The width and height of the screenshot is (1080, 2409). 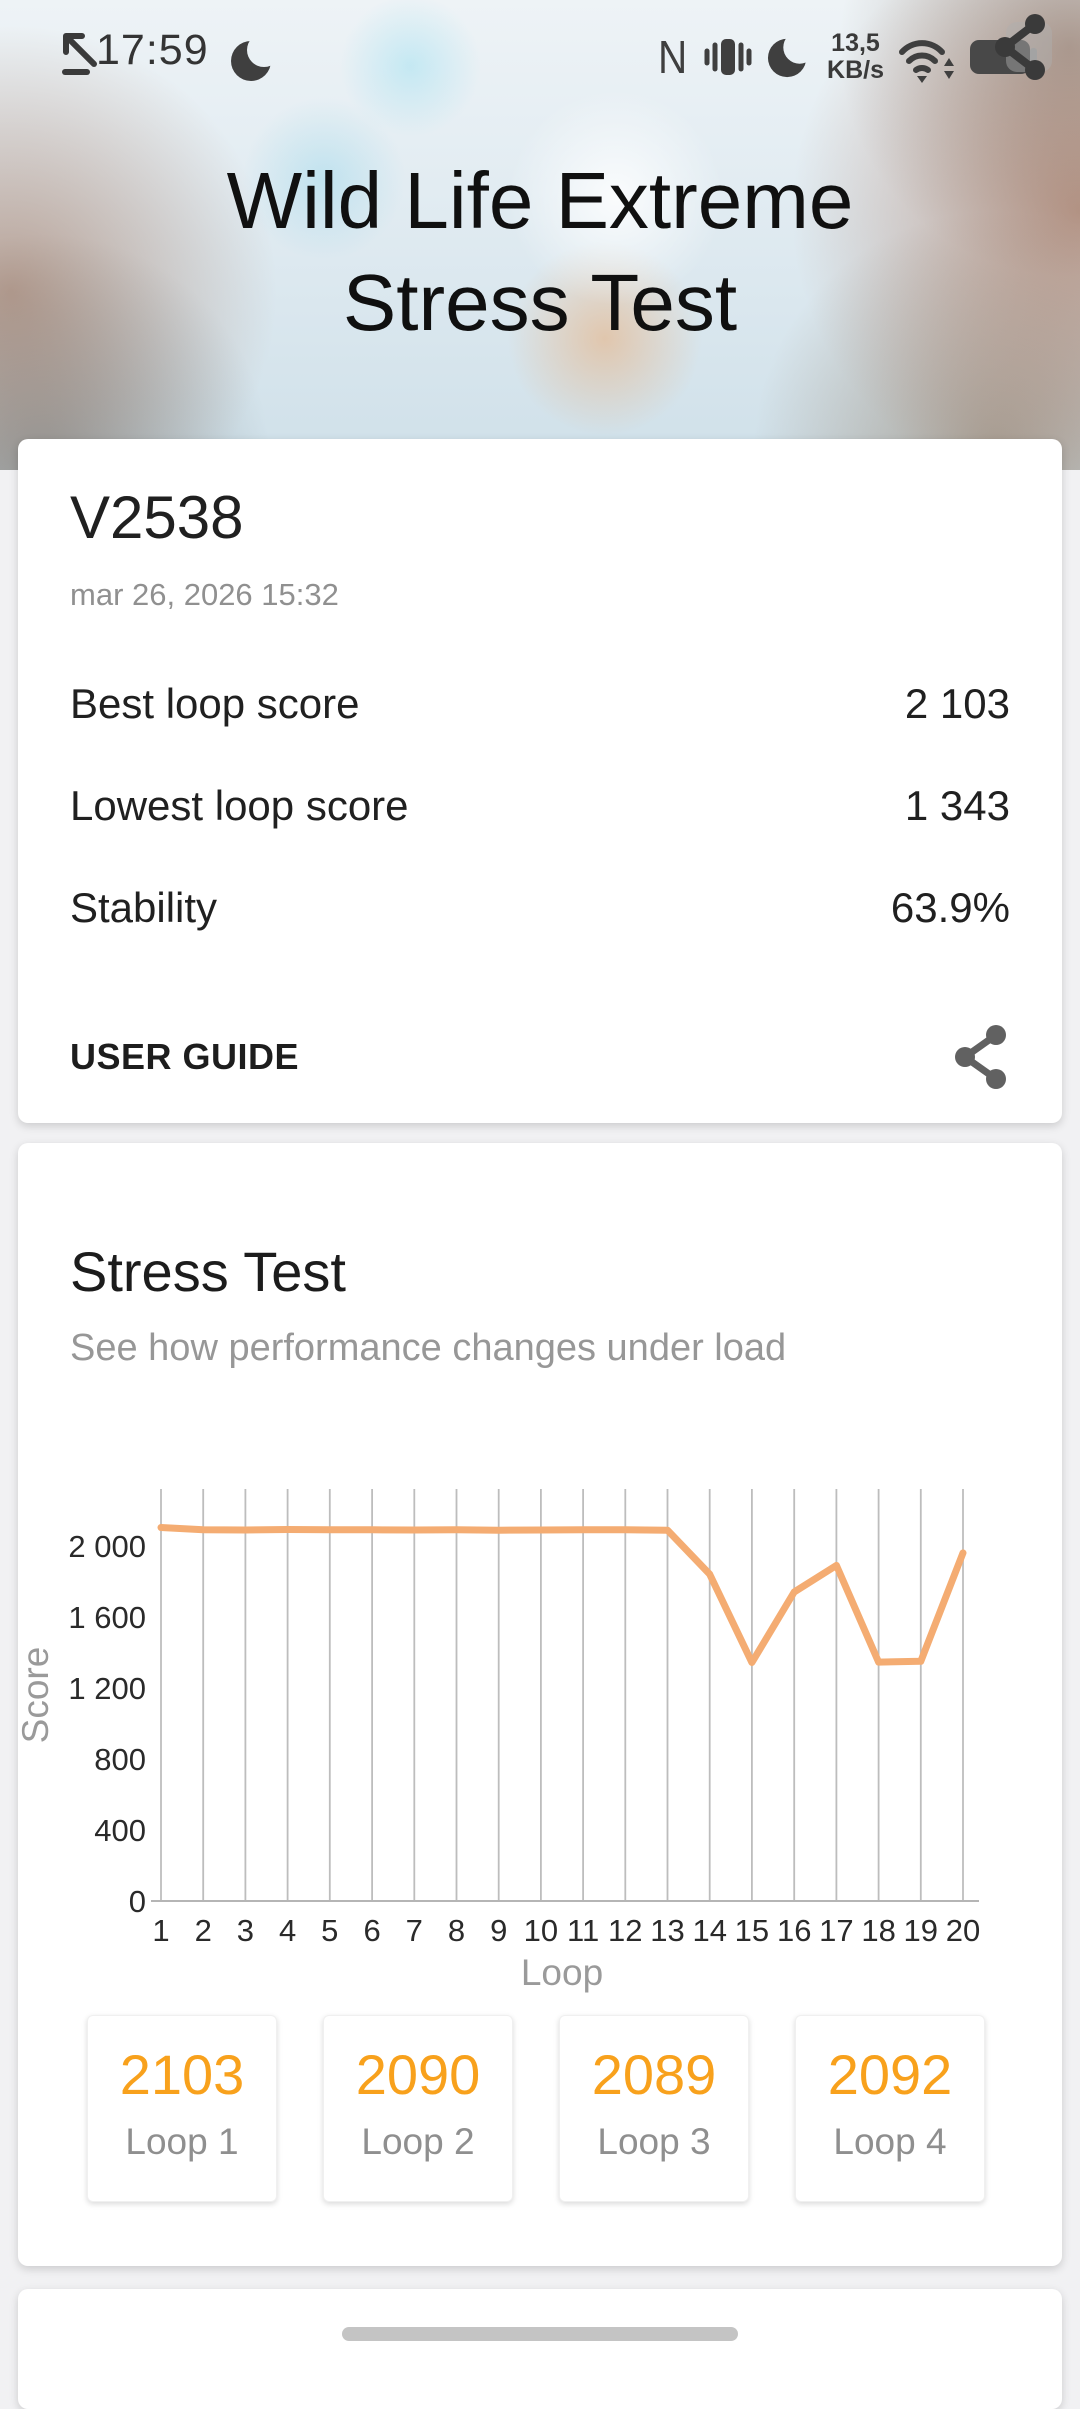 I want to click on table-row: Stability 63.9%, so click(x=540, y=907).